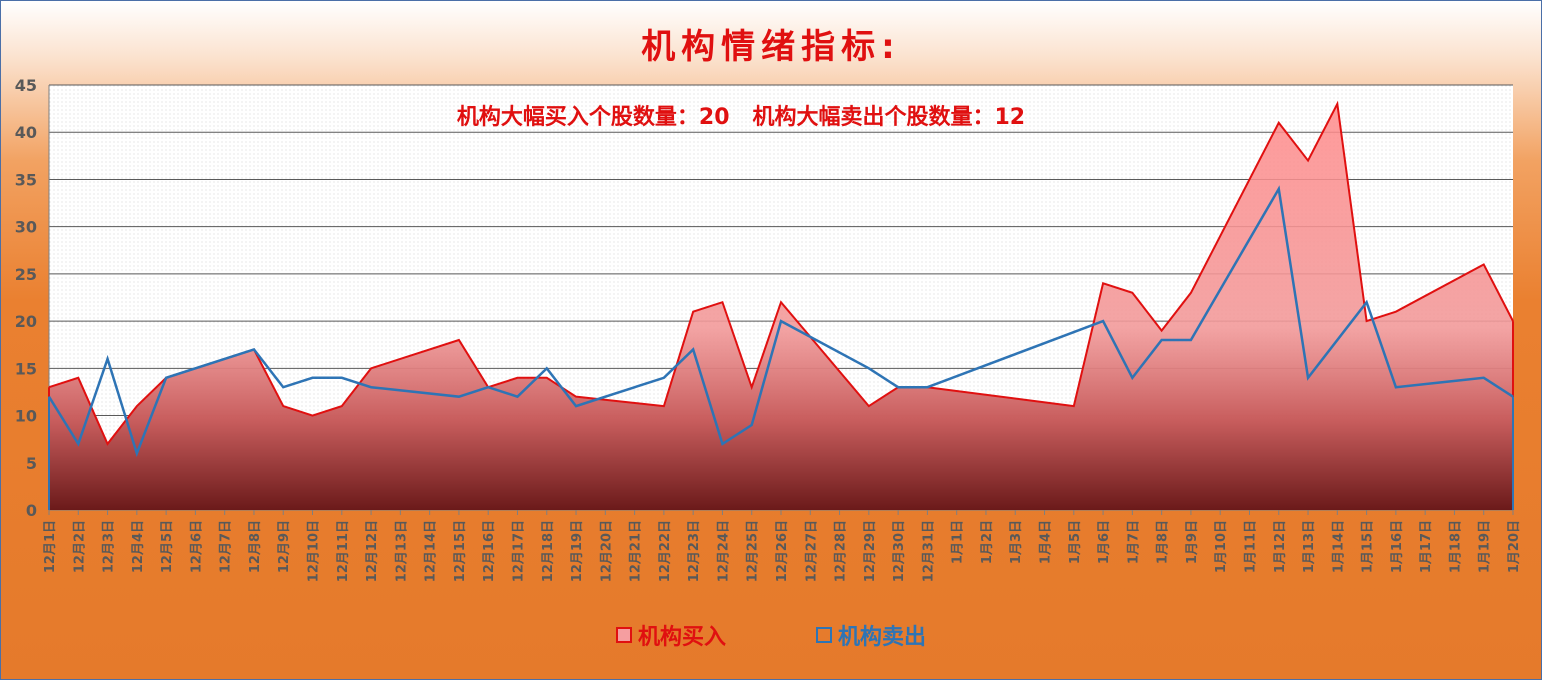 This screenshot has width=1542, height=680. What do you see at coordinates (928, 551) in the screenshot?
I see `x-tick-label: 12月31日` at bounding box center [928, 551].